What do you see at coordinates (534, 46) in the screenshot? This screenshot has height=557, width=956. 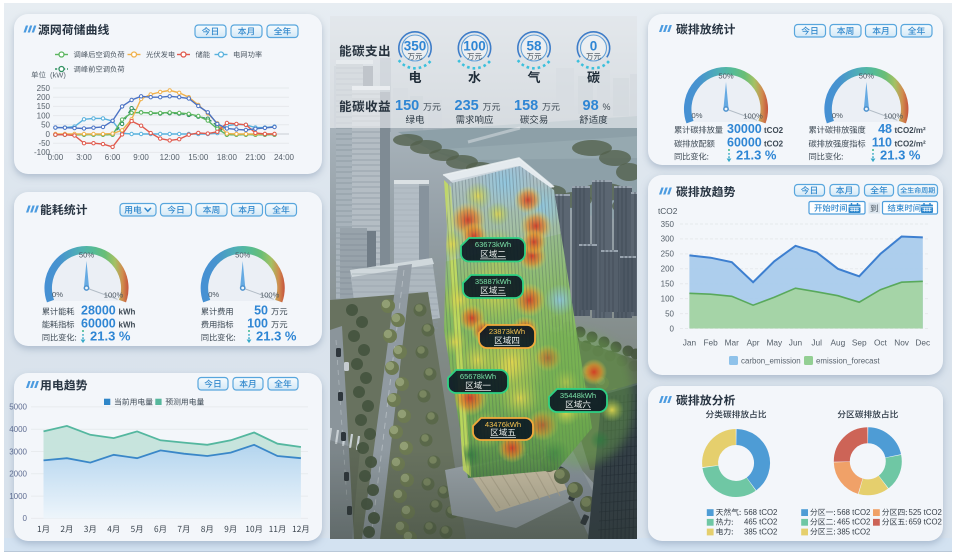 I see `svg-text: 58` at bounding box center [534, 46].